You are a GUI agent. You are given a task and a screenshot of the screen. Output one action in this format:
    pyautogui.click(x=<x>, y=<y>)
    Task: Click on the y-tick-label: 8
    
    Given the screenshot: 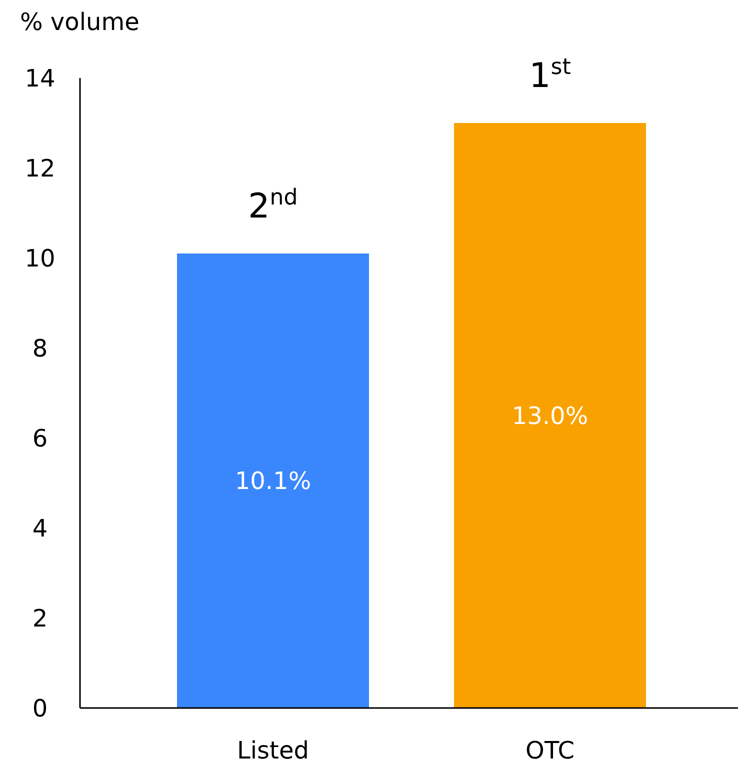 What is the action you would take?
    pyautogui.click(x=40, y=348)
    